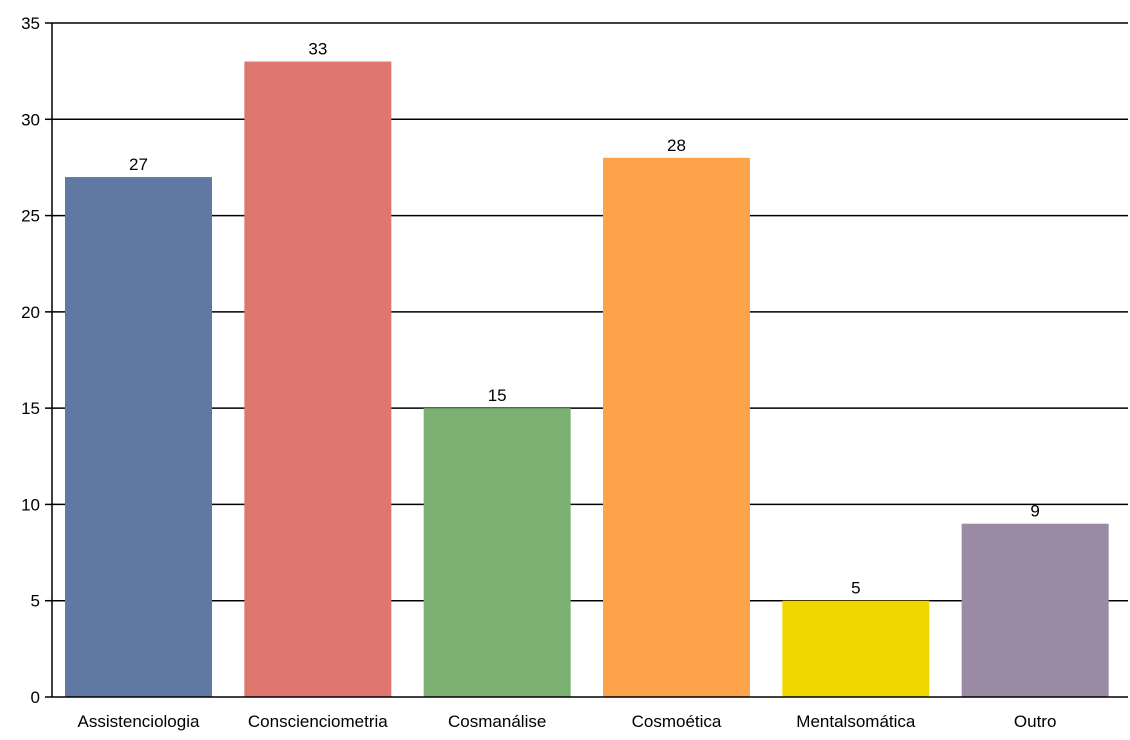  What do you see at coordinates (30, 312) in the screenshot?
I see `y-tick-label-20: 20` at bounding box center [30, 312].